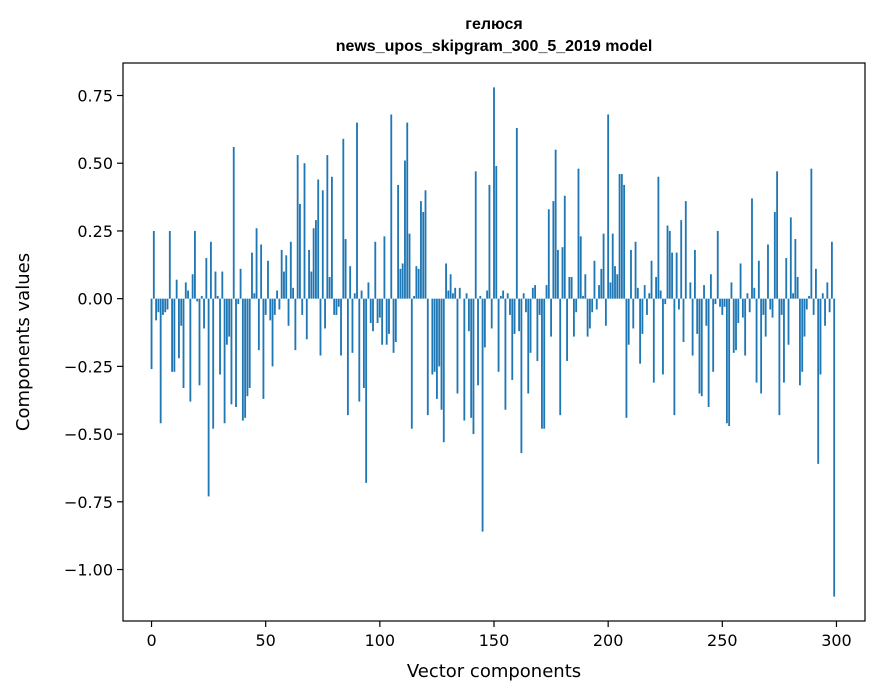 Image resolution: width=880 pixels, height=696 pixels. Describe the element at coordinates (95, 299) in the screenshot. I see `y-tick-label: 0.00` at that location.